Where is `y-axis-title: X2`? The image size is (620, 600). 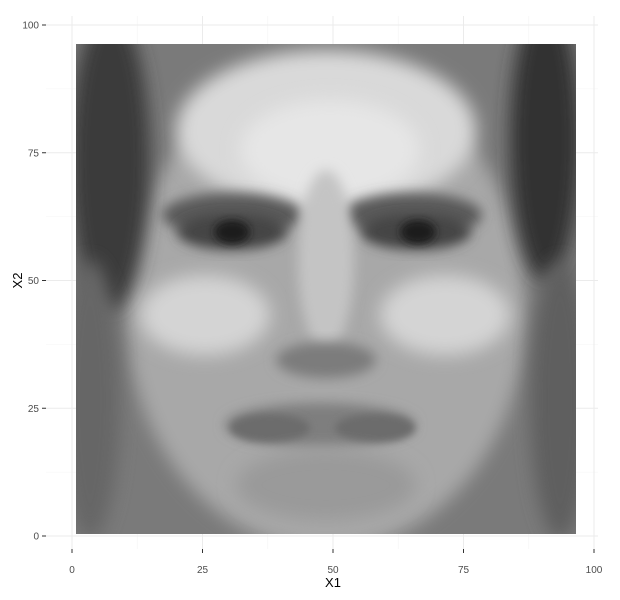
y-axis-title: X2 is located at coordinates (17, 281).